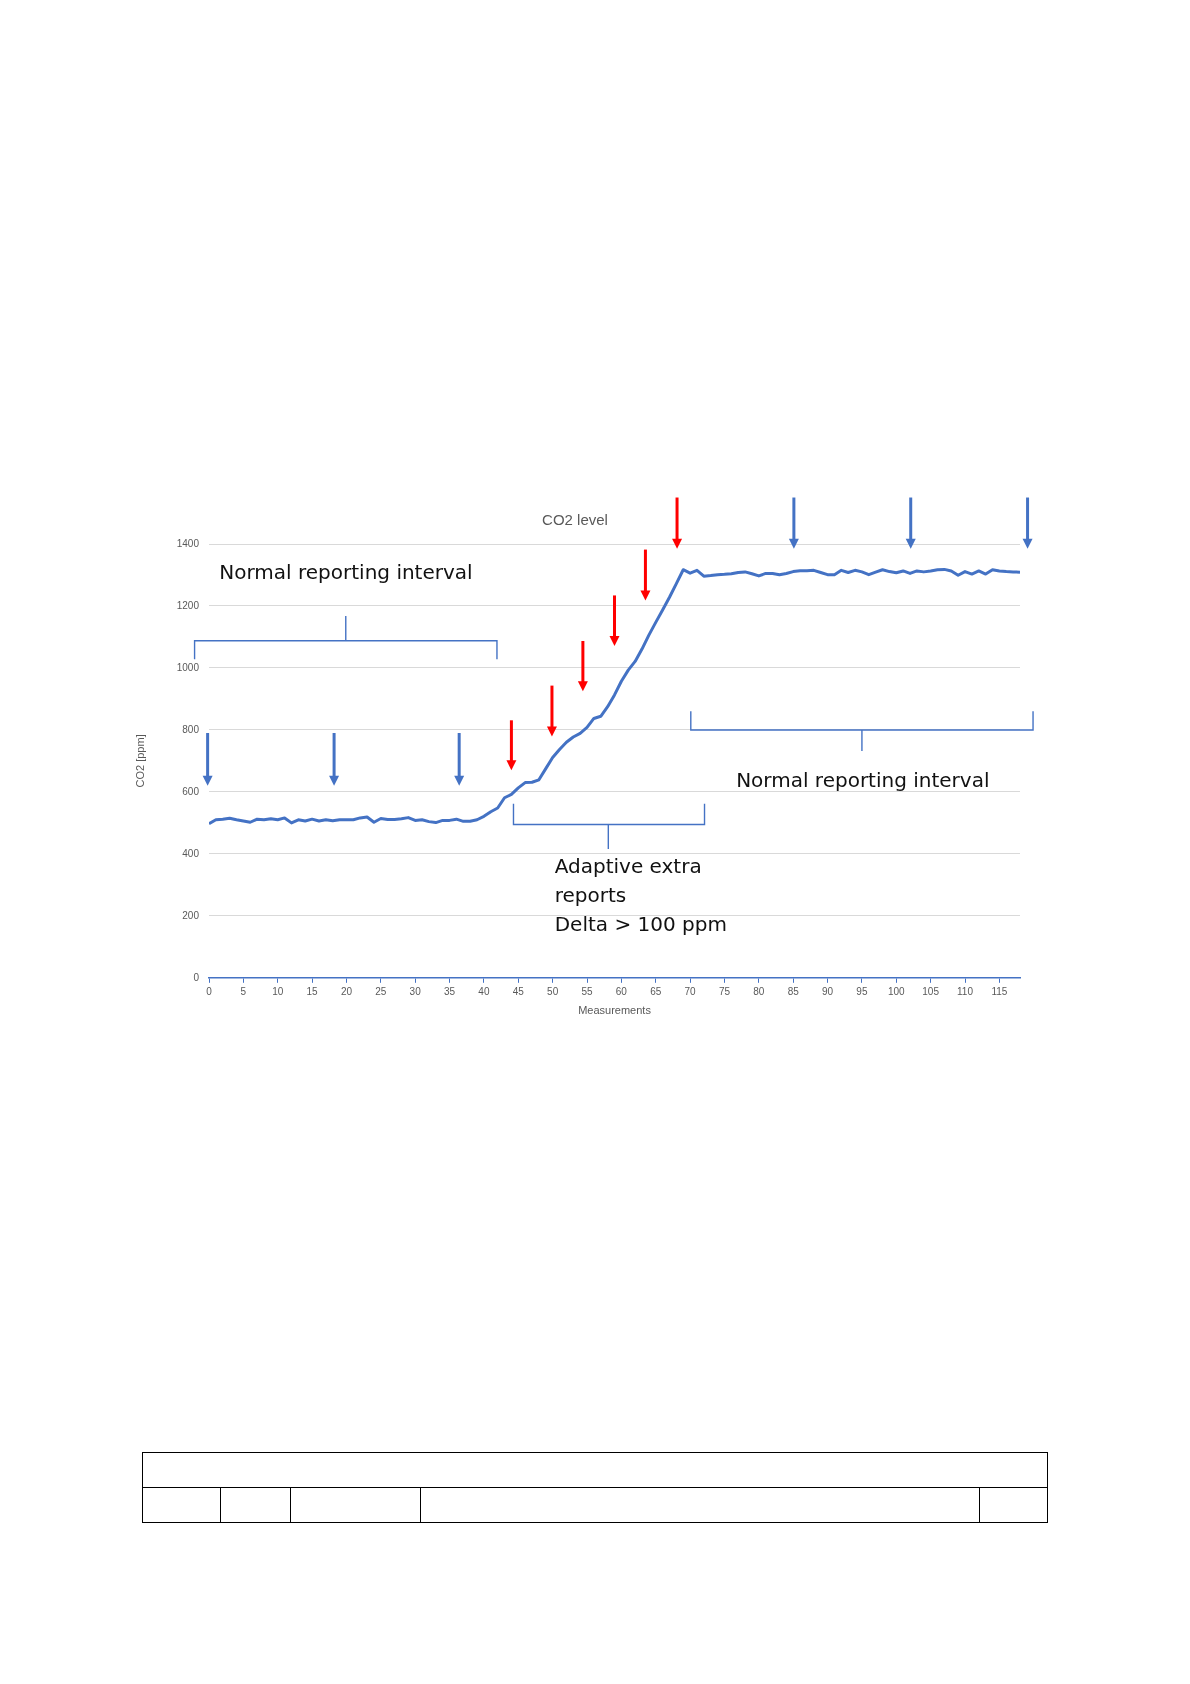  I want to click on x-tick-label: 15, so click(312, 991).